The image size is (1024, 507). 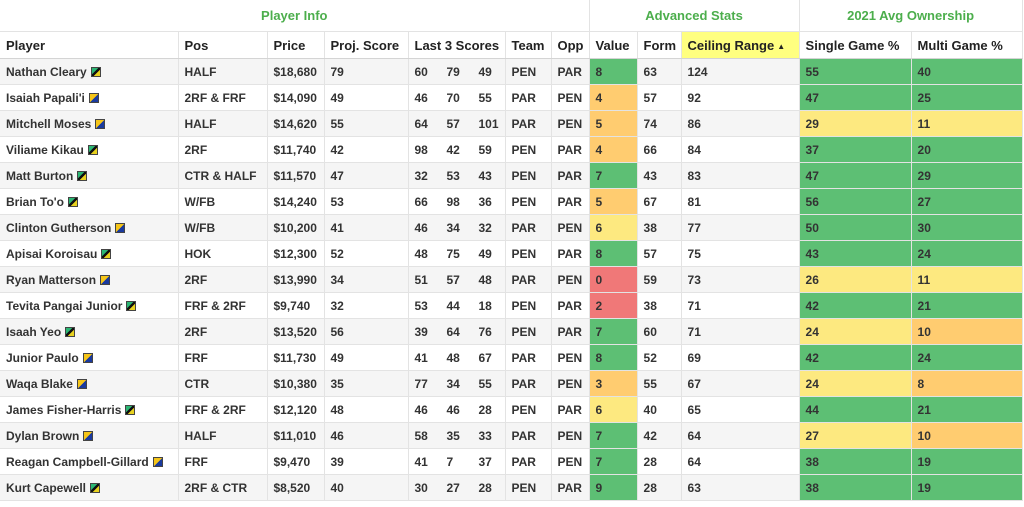 What do you see at coordinates (89, 357) in the screenshot?
I see `player-name-cell: Junior Paulo` at bounding box center [89, 357].